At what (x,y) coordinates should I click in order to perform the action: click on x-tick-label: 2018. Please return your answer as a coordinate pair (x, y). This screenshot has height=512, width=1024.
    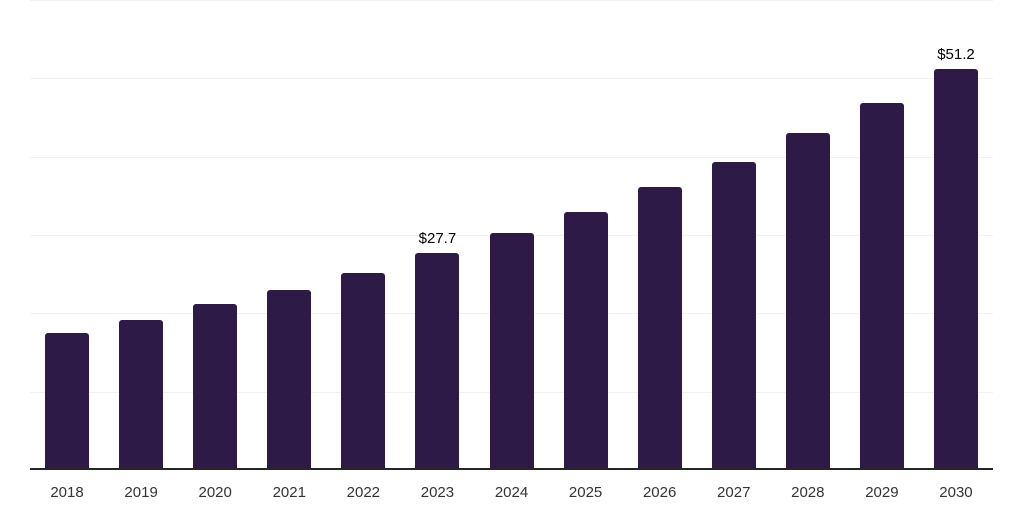
    Looking at the image, I should click on (67, 492).